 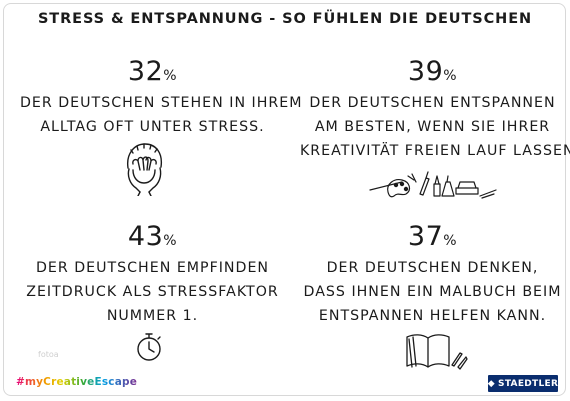 I want to click on stat-percent: 32%, so click(x=152, y=74).